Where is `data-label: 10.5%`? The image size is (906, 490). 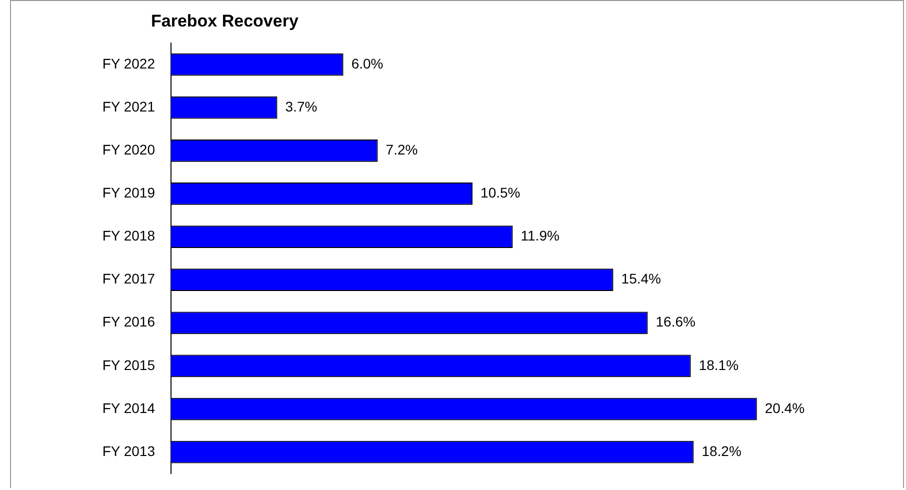 data-label: 10.5% is located at coordinates (500, 192).